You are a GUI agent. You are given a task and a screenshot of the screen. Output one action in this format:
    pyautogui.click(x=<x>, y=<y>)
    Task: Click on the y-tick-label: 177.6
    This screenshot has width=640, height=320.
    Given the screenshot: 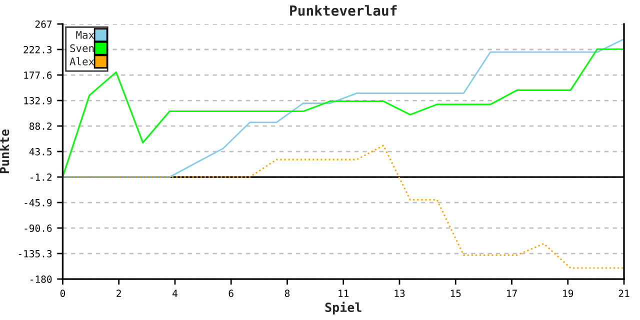 What is the action you would take?
    pyautogui.click(x=38, y=75)
    